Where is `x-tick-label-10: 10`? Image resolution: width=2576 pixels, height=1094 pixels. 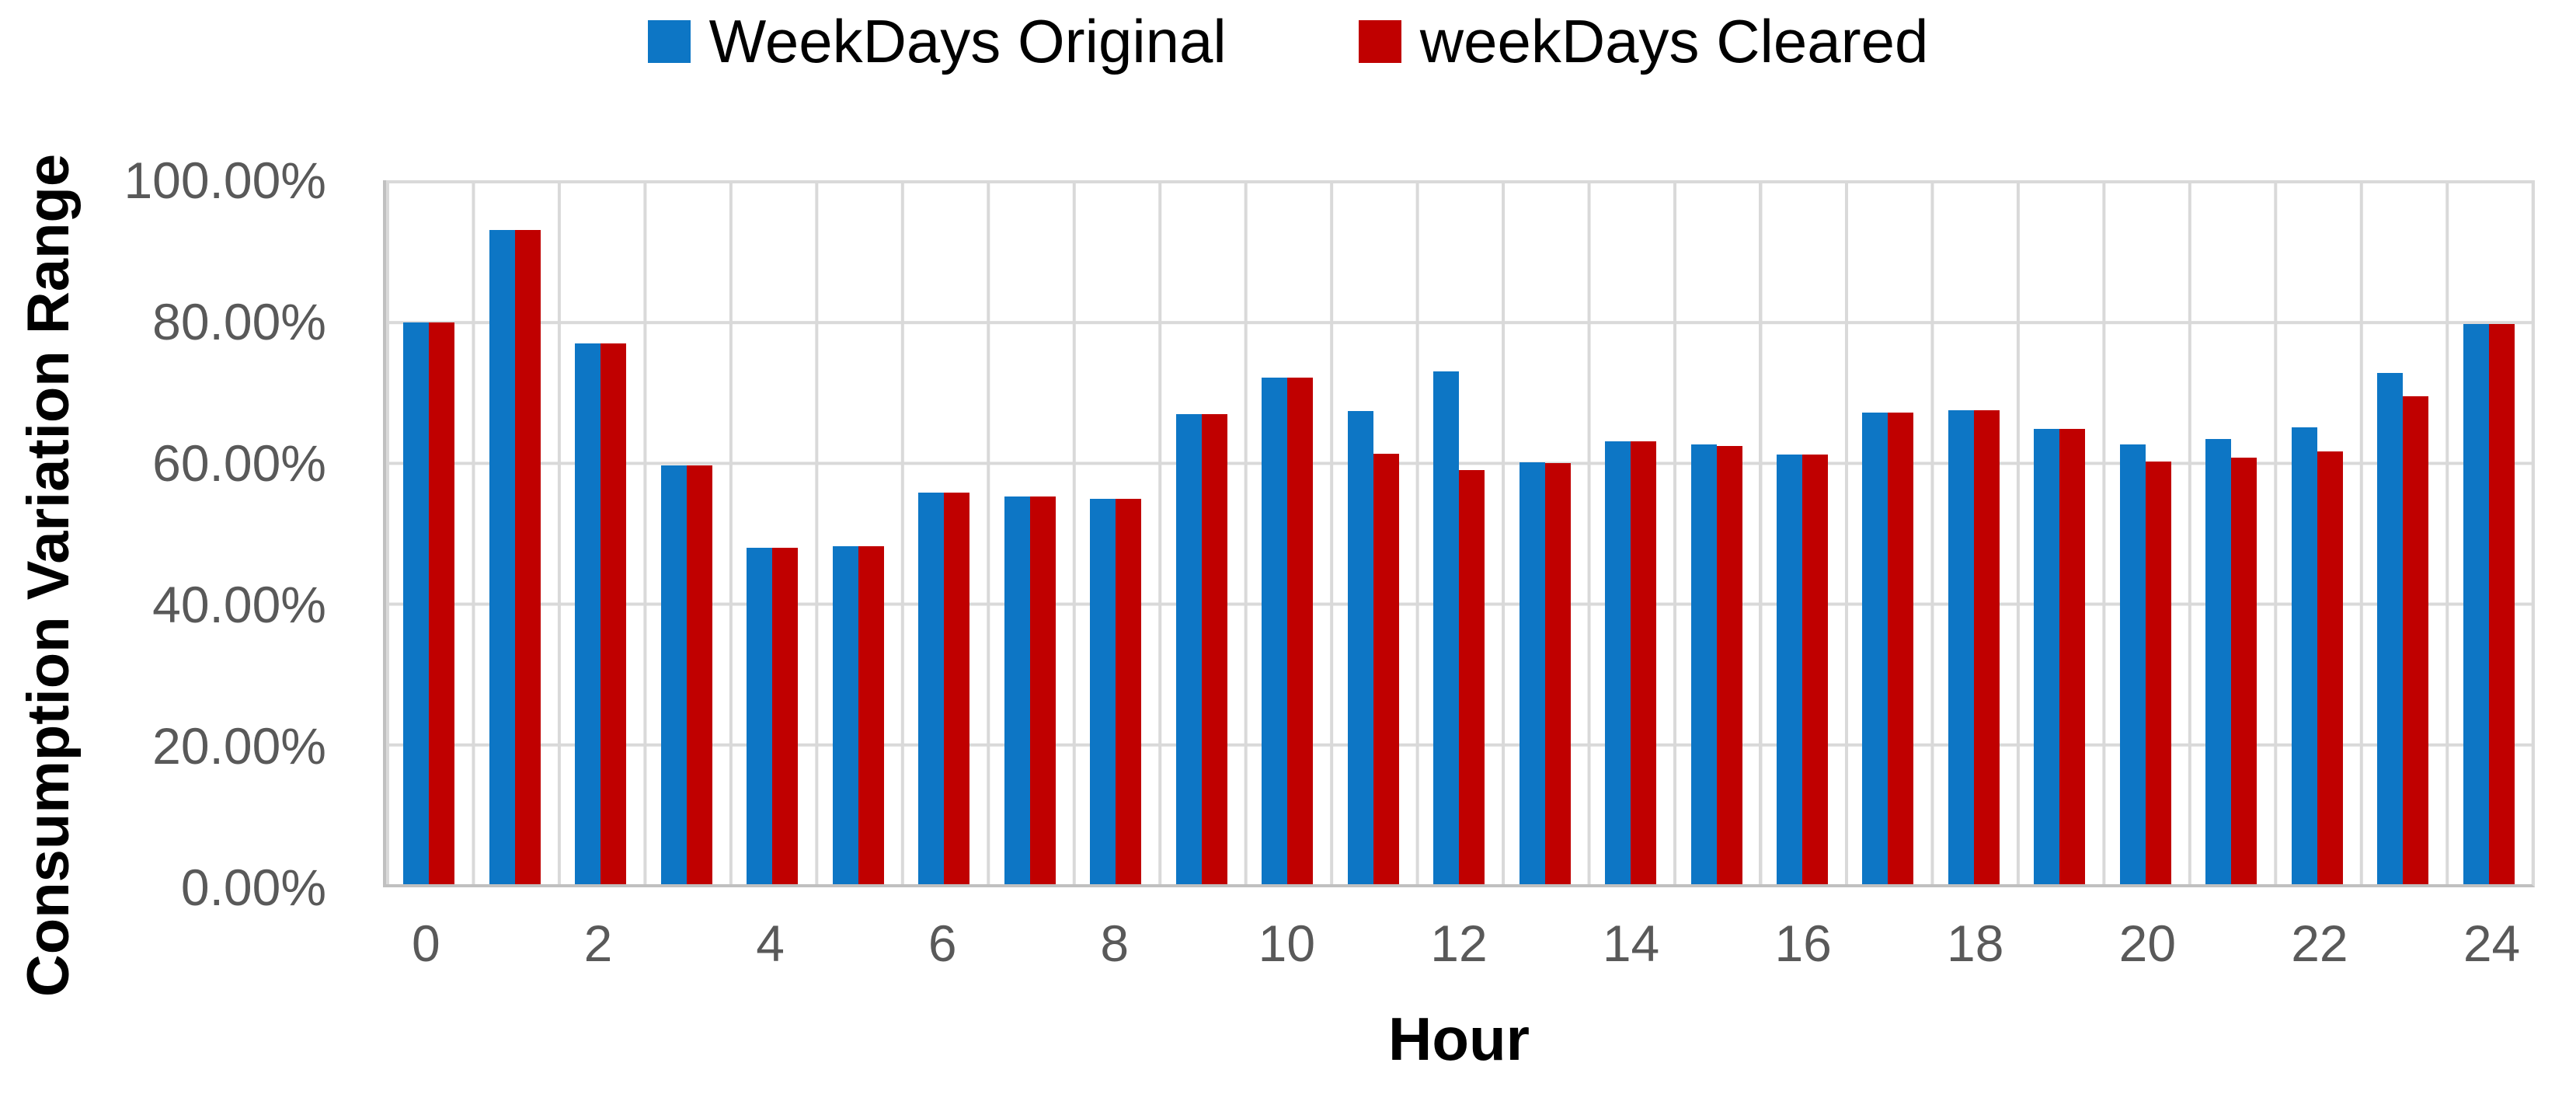 x-tick-label-10: 10 is located at coordinates (1287, 944).